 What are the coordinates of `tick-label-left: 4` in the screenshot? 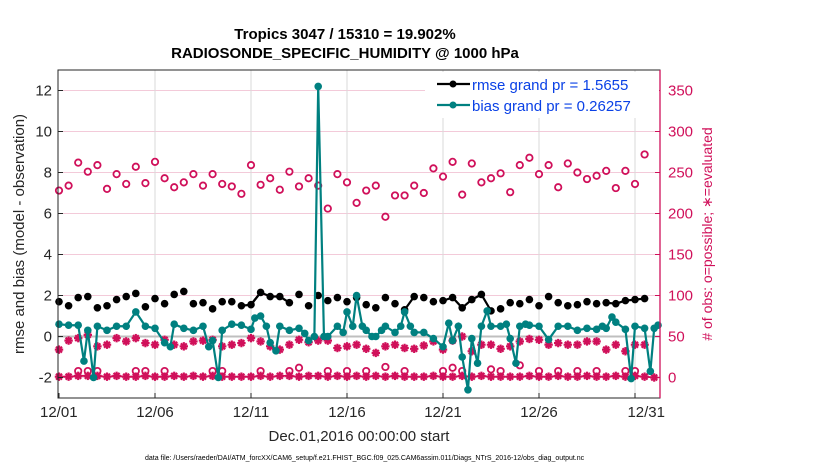 It's located at (48, 255).